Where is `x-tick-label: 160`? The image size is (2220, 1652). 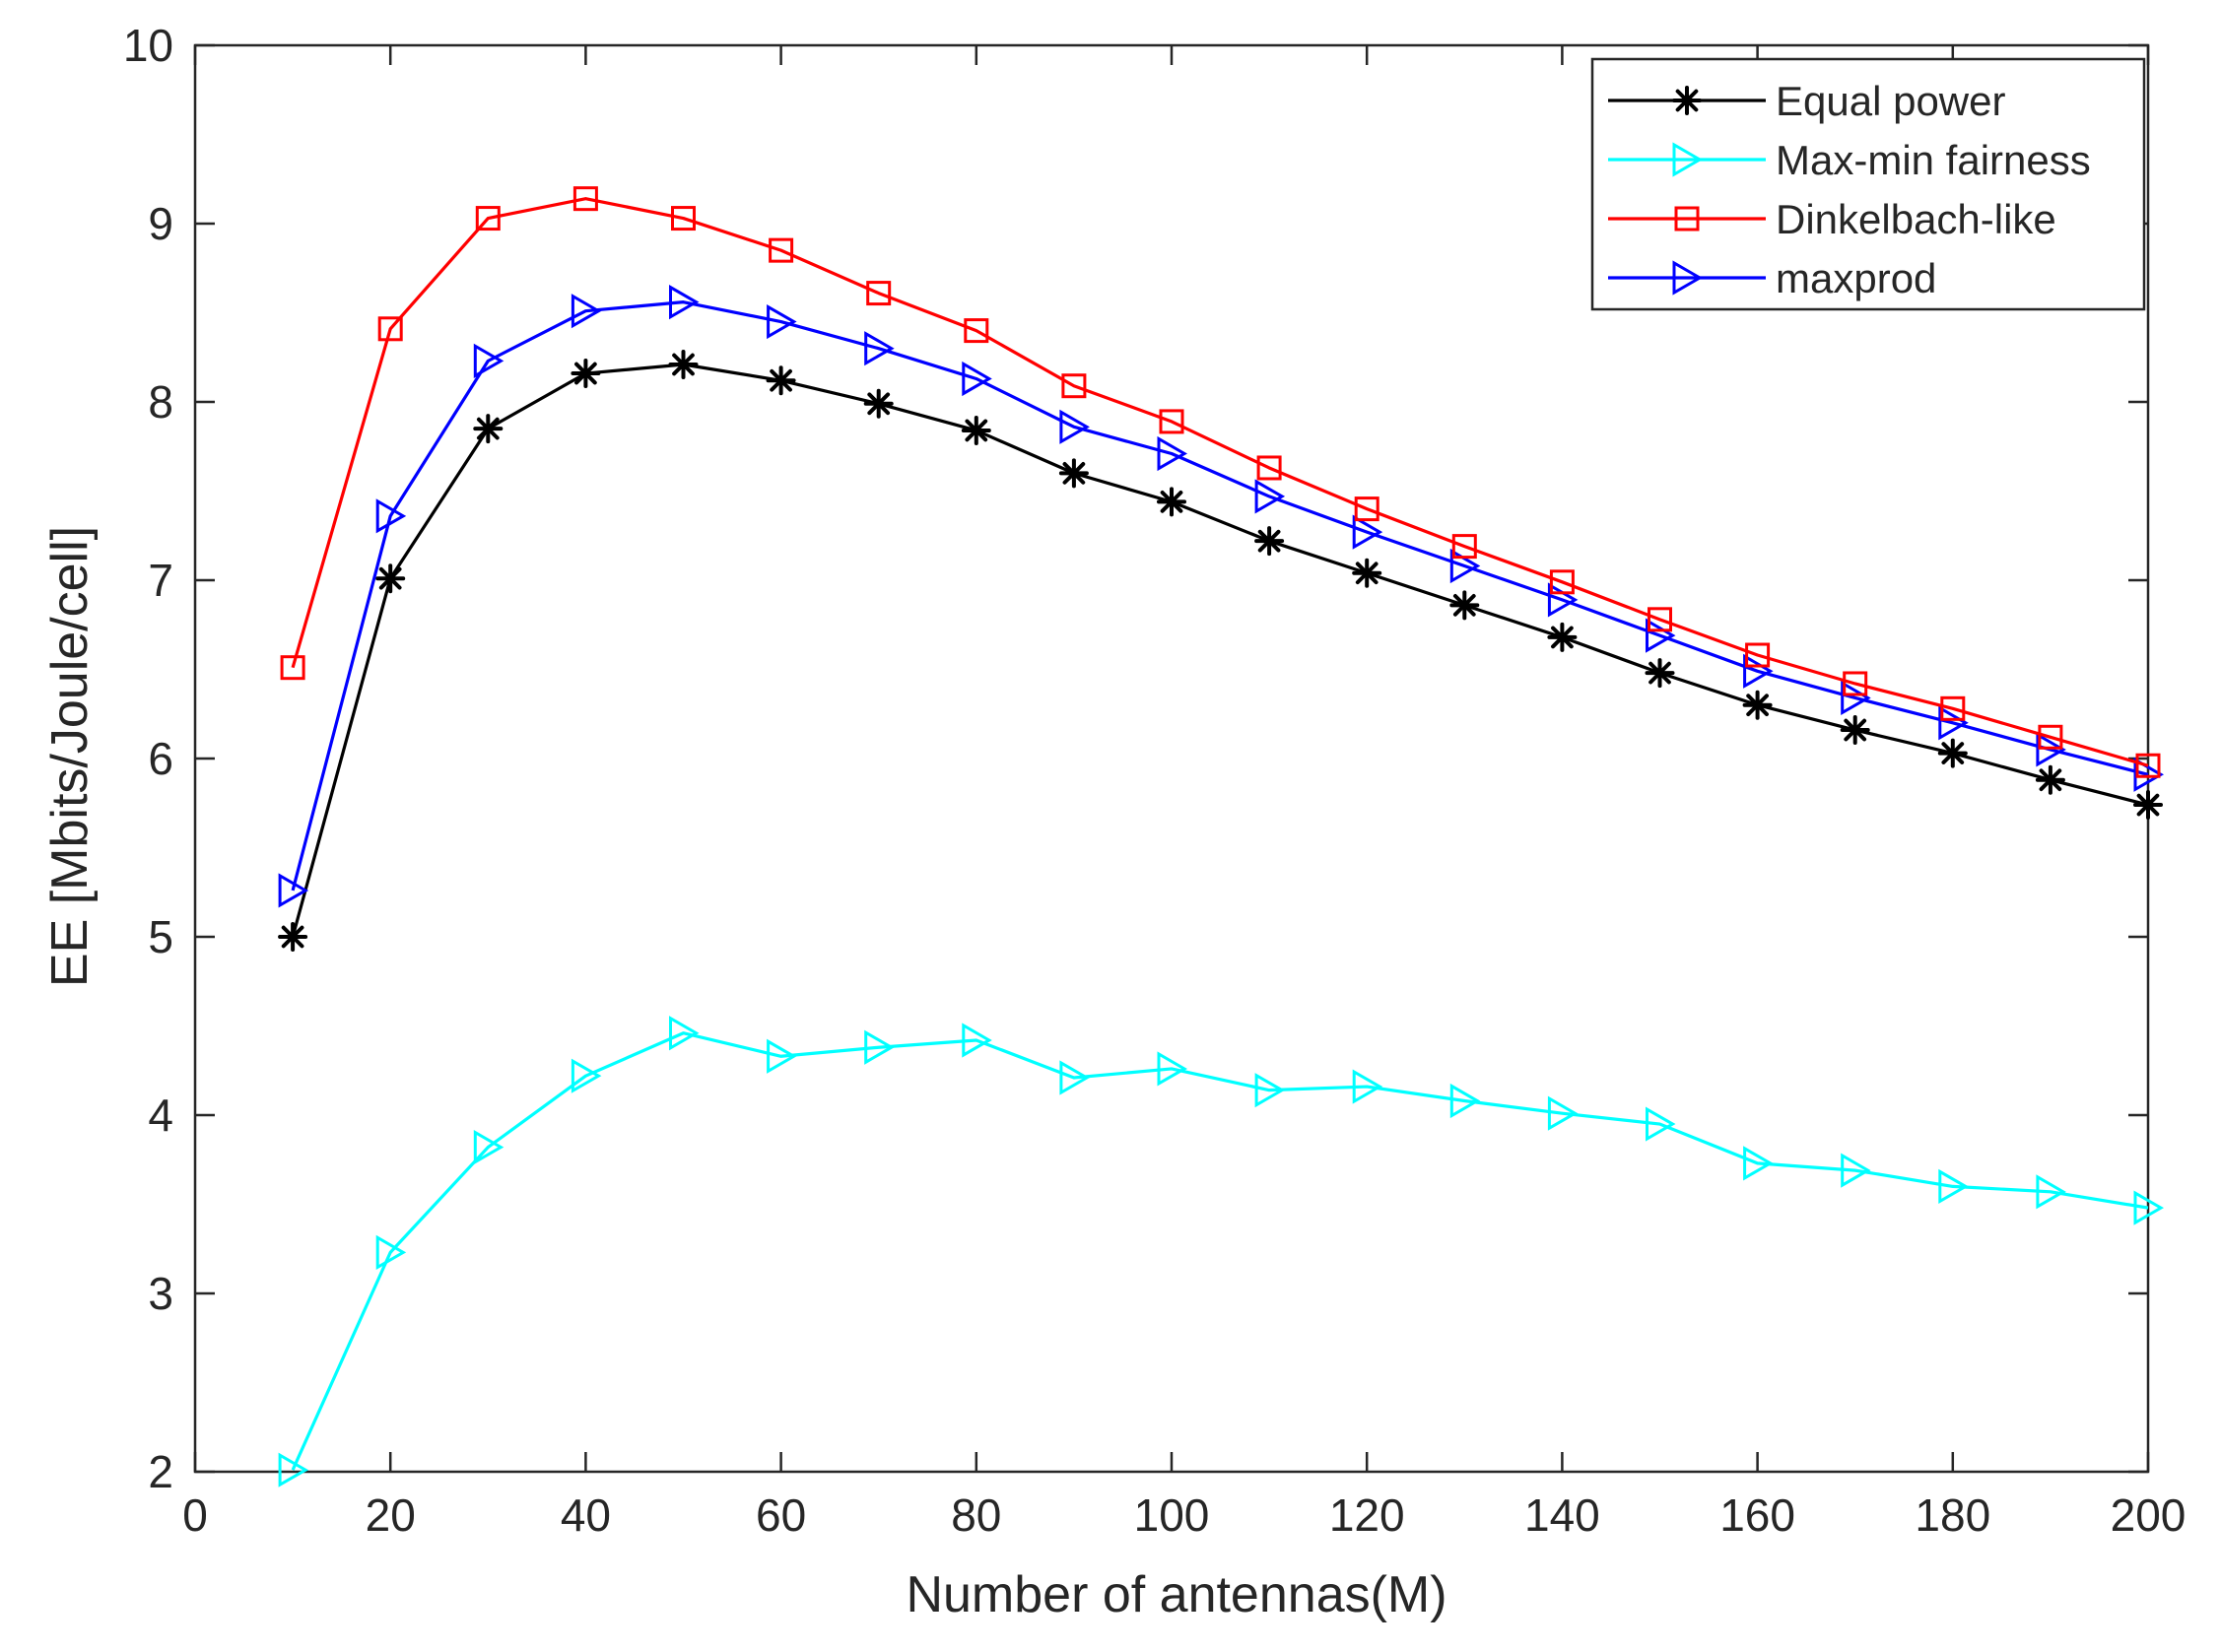 x-tick-label: 160 is located at coordinates (1757, 1515).